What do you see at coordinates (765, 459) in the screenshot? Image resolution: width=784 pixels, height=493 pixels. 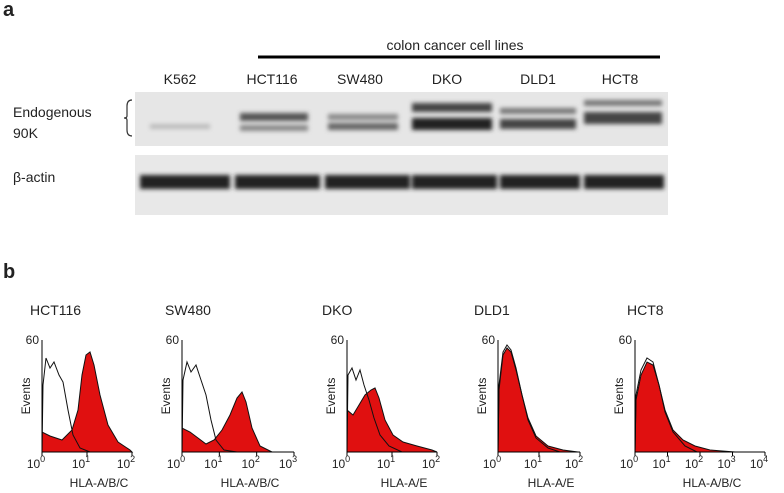 I see `tick-exp: 4` at bounding box center [765, 459].